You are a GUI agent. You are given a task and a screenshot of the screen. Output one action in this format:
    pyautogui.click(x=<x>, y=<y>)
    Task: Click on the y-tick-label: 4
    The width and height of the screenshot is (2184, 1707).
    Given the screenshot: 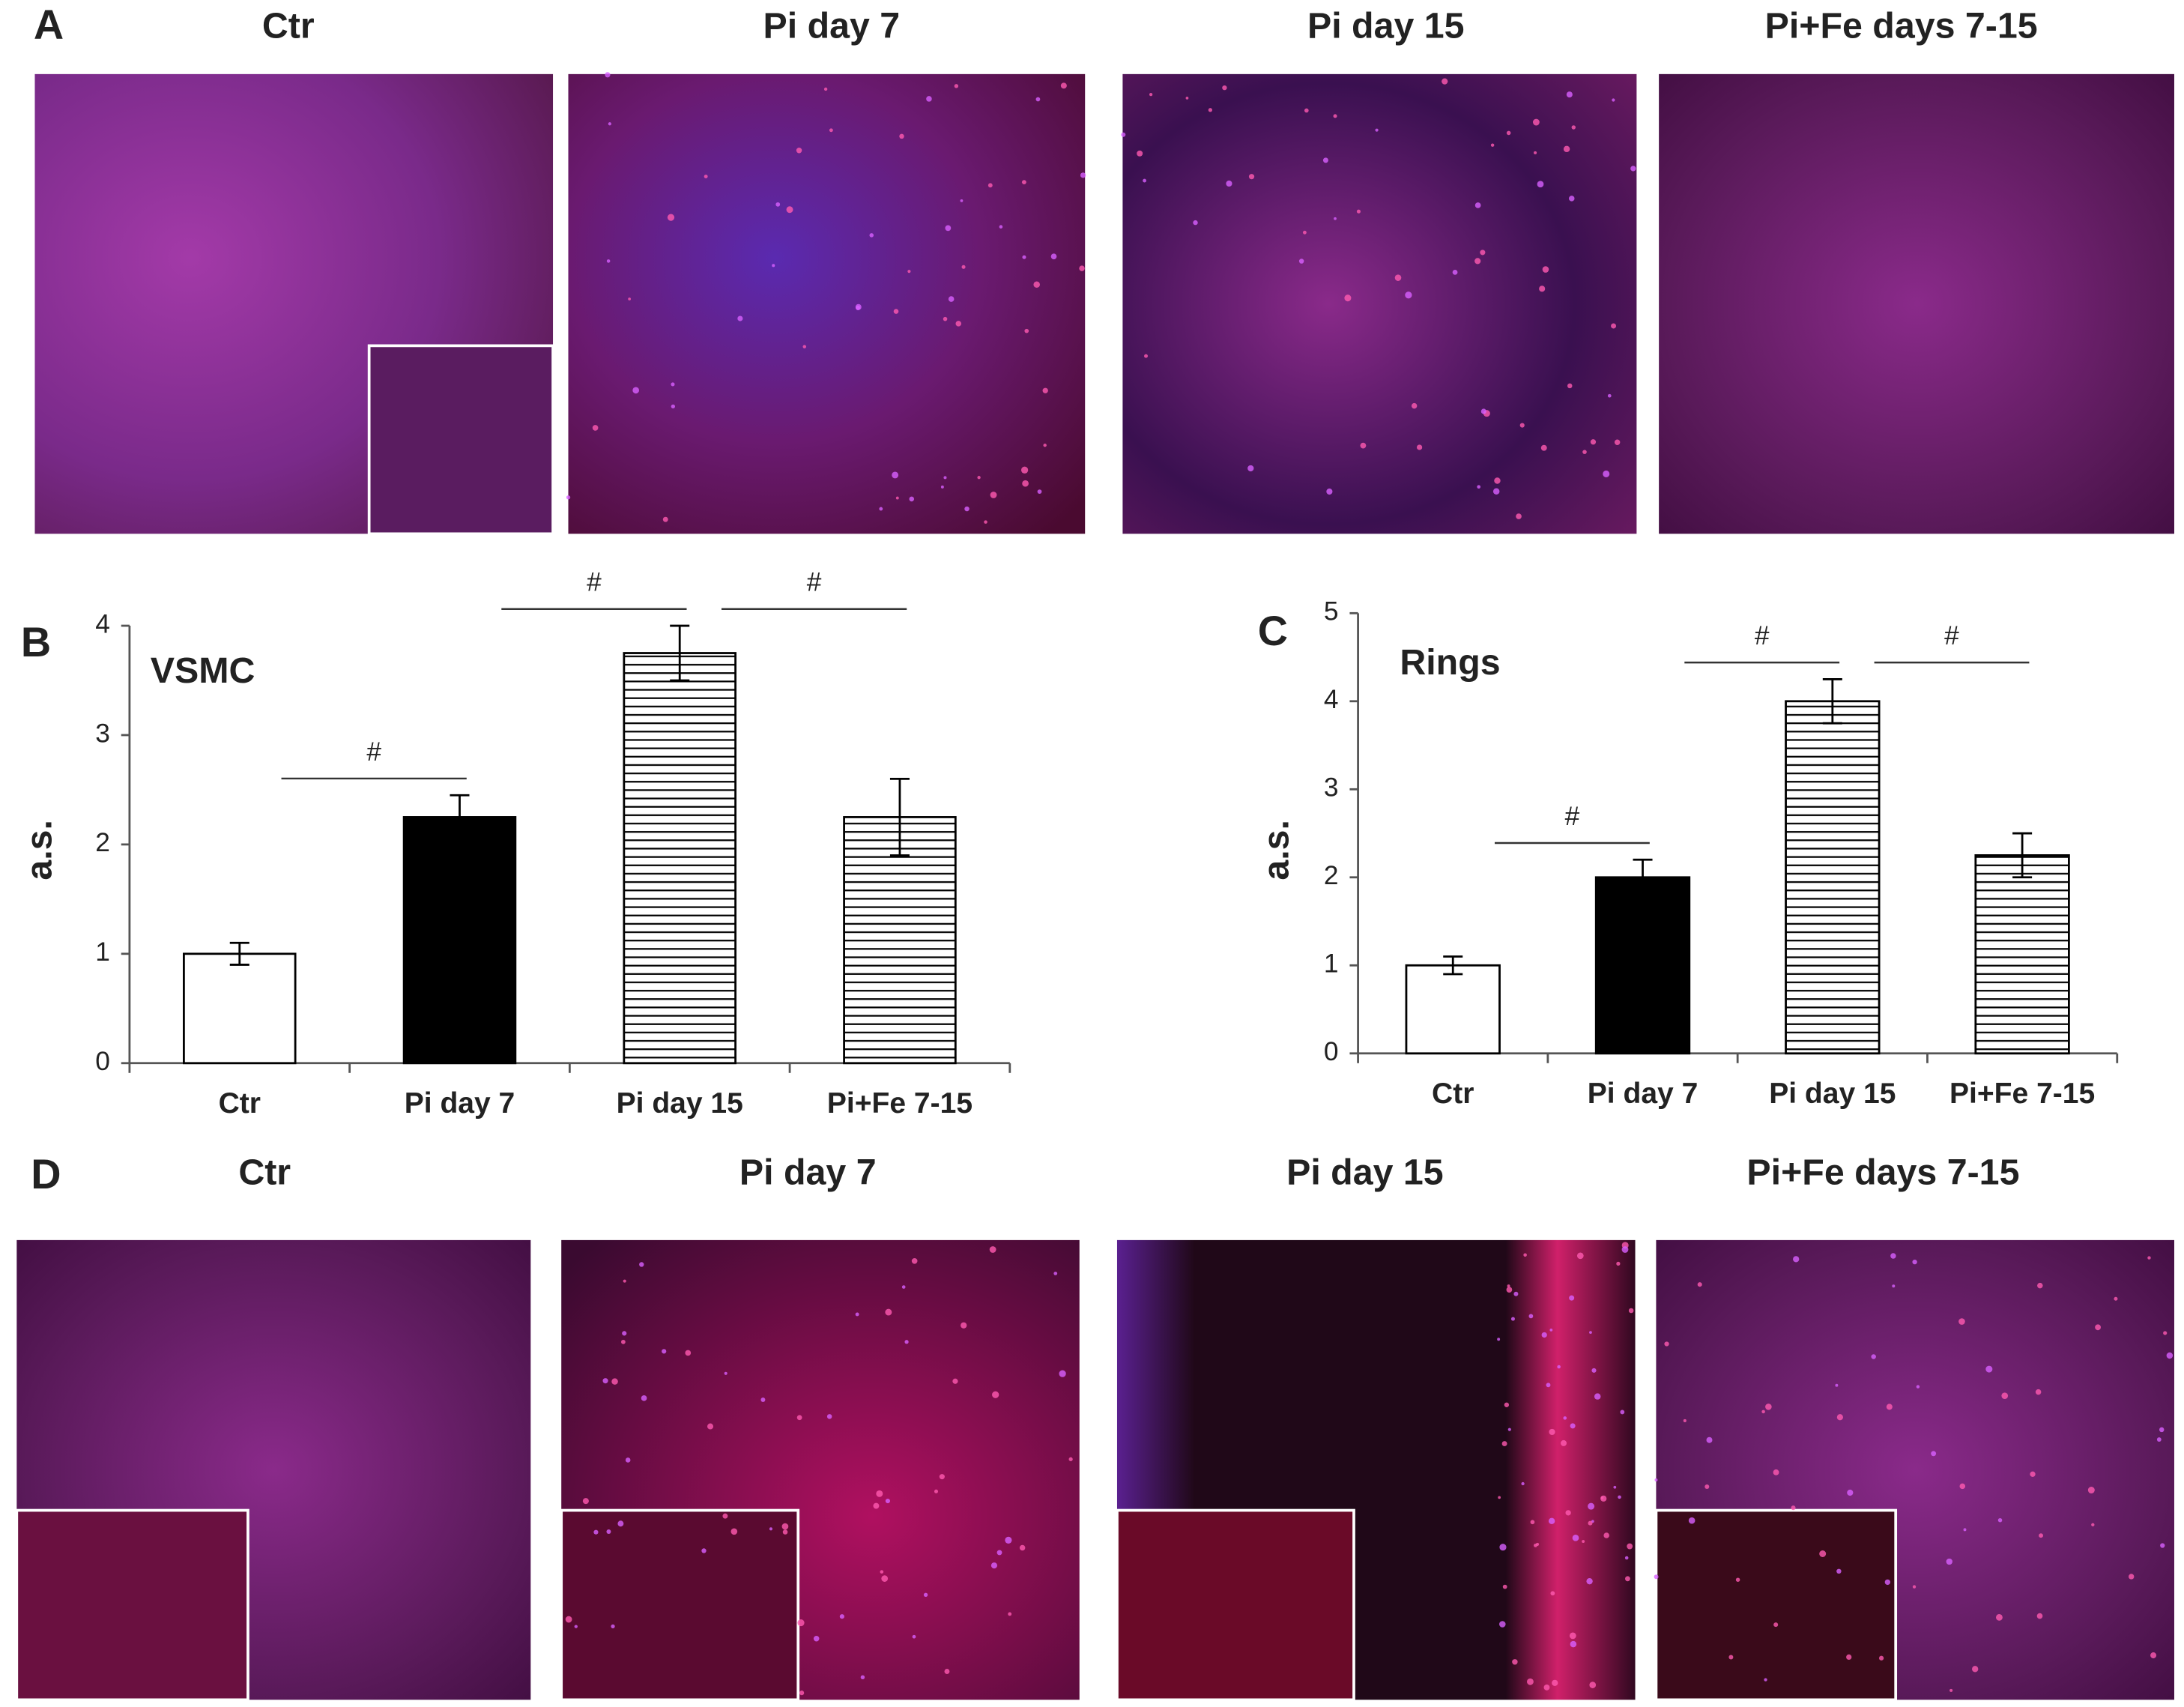 What is the action you would take?
    pyautogui.click(x=102, y=623)
    